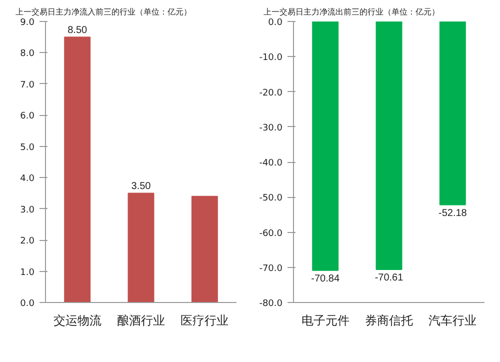 This screenshot has width=500, height=362. Describe the element at coordinates (271, 269) in the screenshot. I see `y-tick-label: -70.0` at that location.